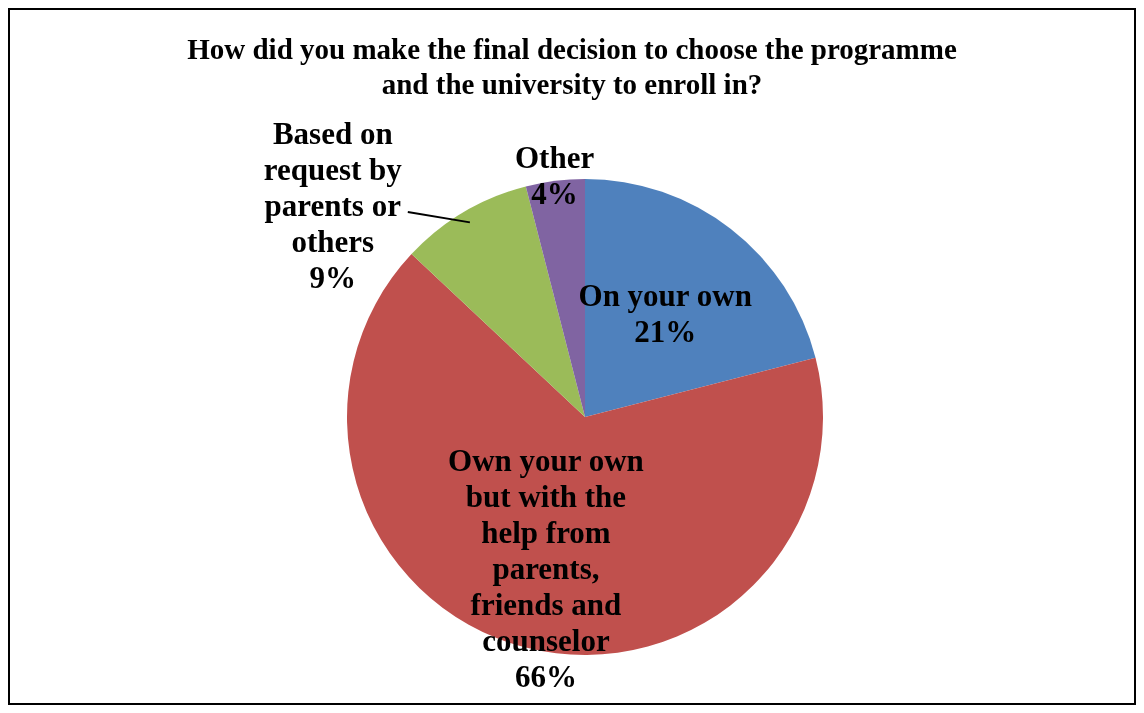  What do you see at coordinates (545, 677) in the screenshot?
I see `data-label: 66%` at bounding box center [545, 677].